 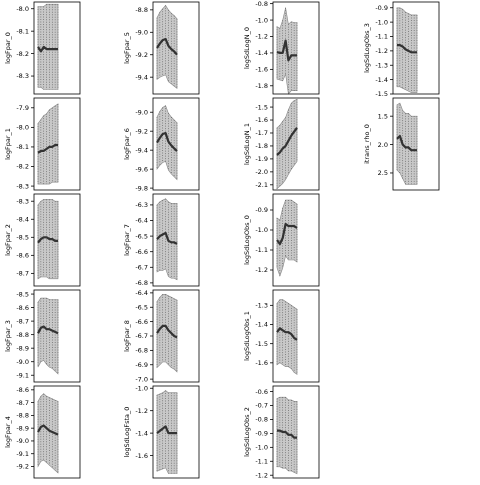 I want to click on y-tick-label: -7.9, so click(x=22, y=108).